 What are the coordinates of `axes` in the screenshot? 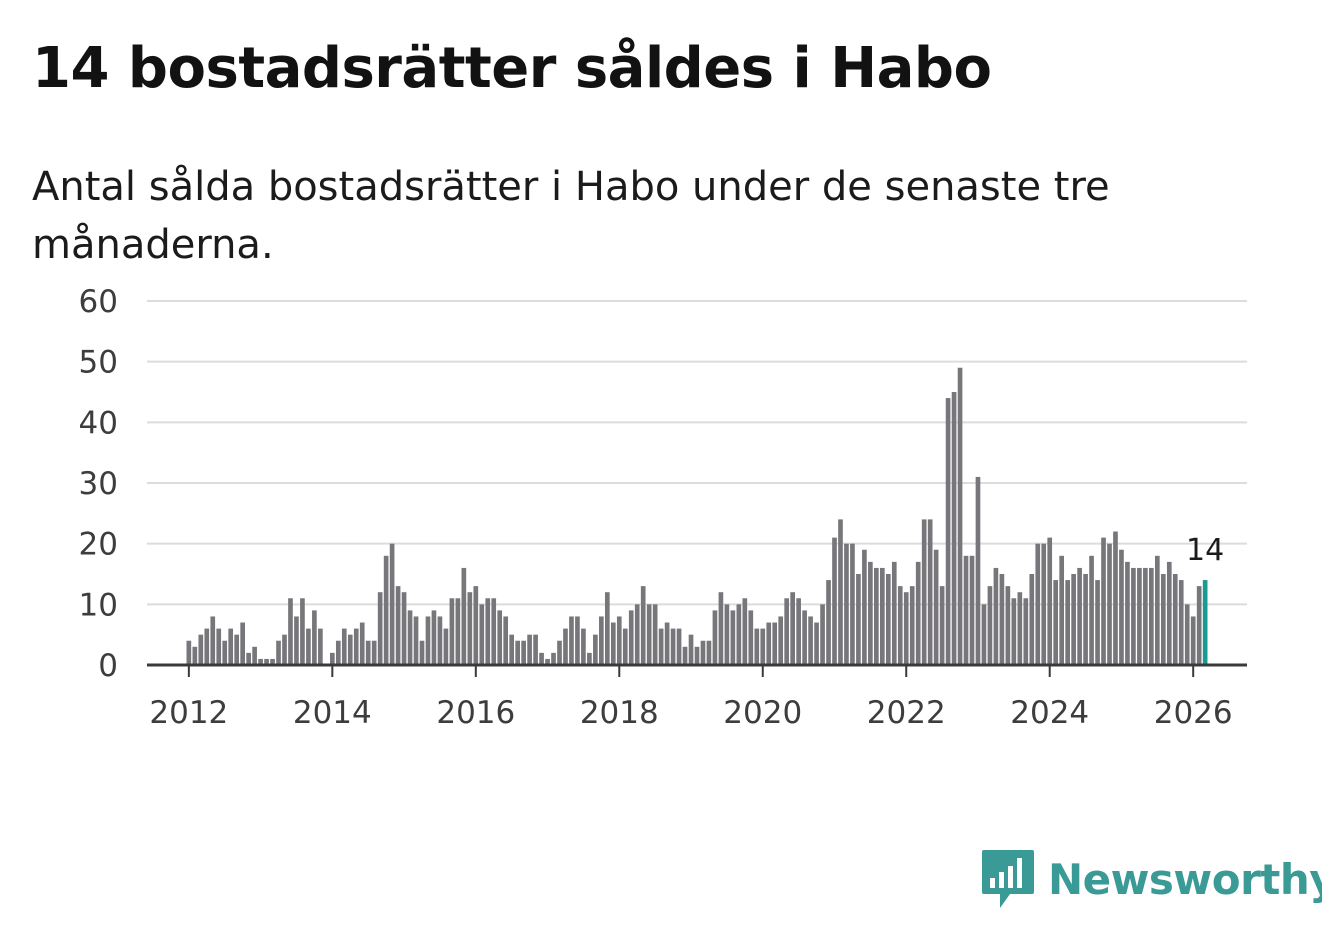 It's located at (697, 670).